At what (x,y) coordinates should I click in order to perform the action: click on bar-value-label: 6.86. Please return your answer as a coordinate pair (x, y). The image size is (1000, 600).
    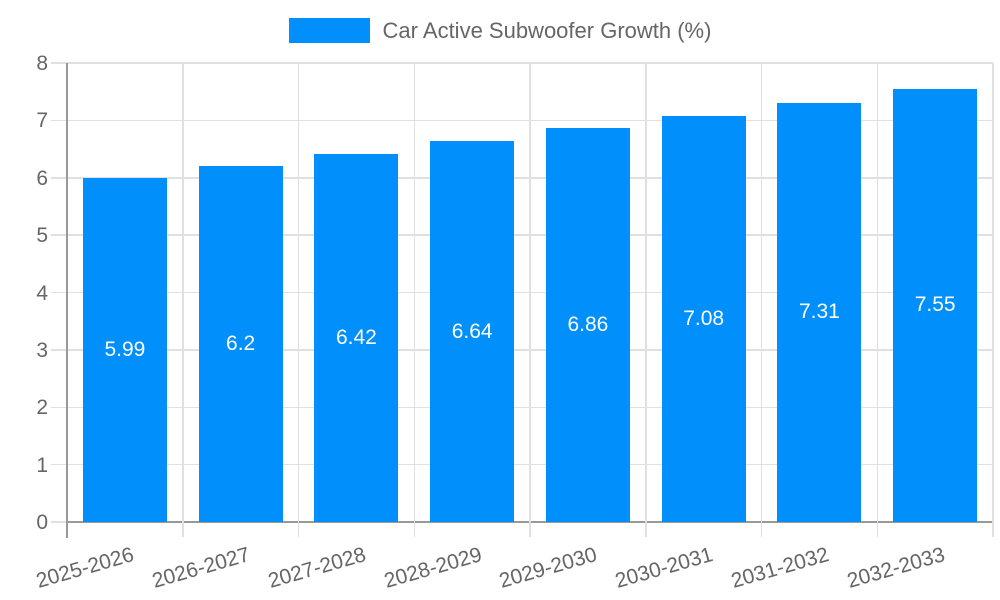
    Looking at the image, I should click on (588, 325).